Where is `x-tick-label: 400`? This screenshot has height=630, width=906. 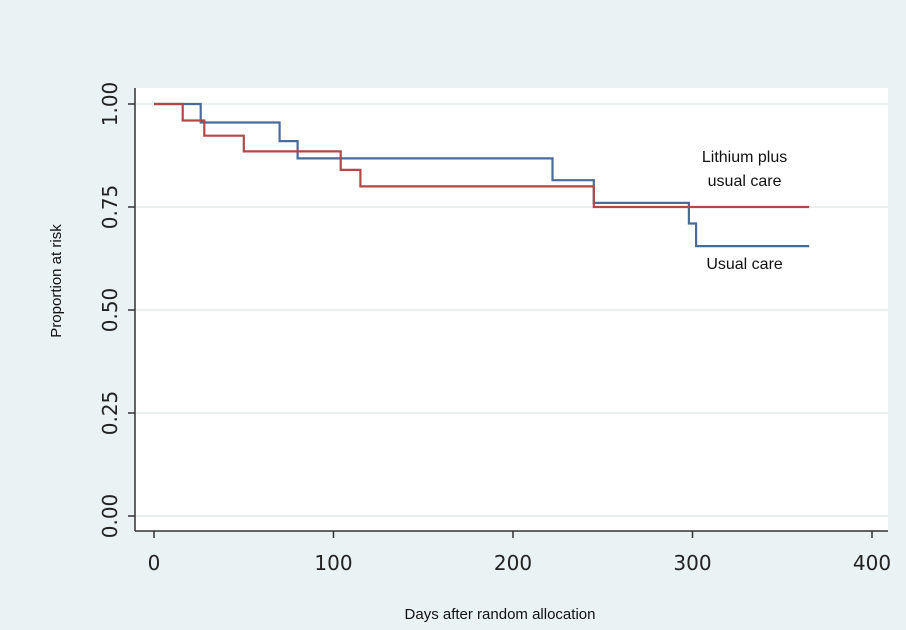 x-tick-label: 400 is located at coordinates (872, 563).